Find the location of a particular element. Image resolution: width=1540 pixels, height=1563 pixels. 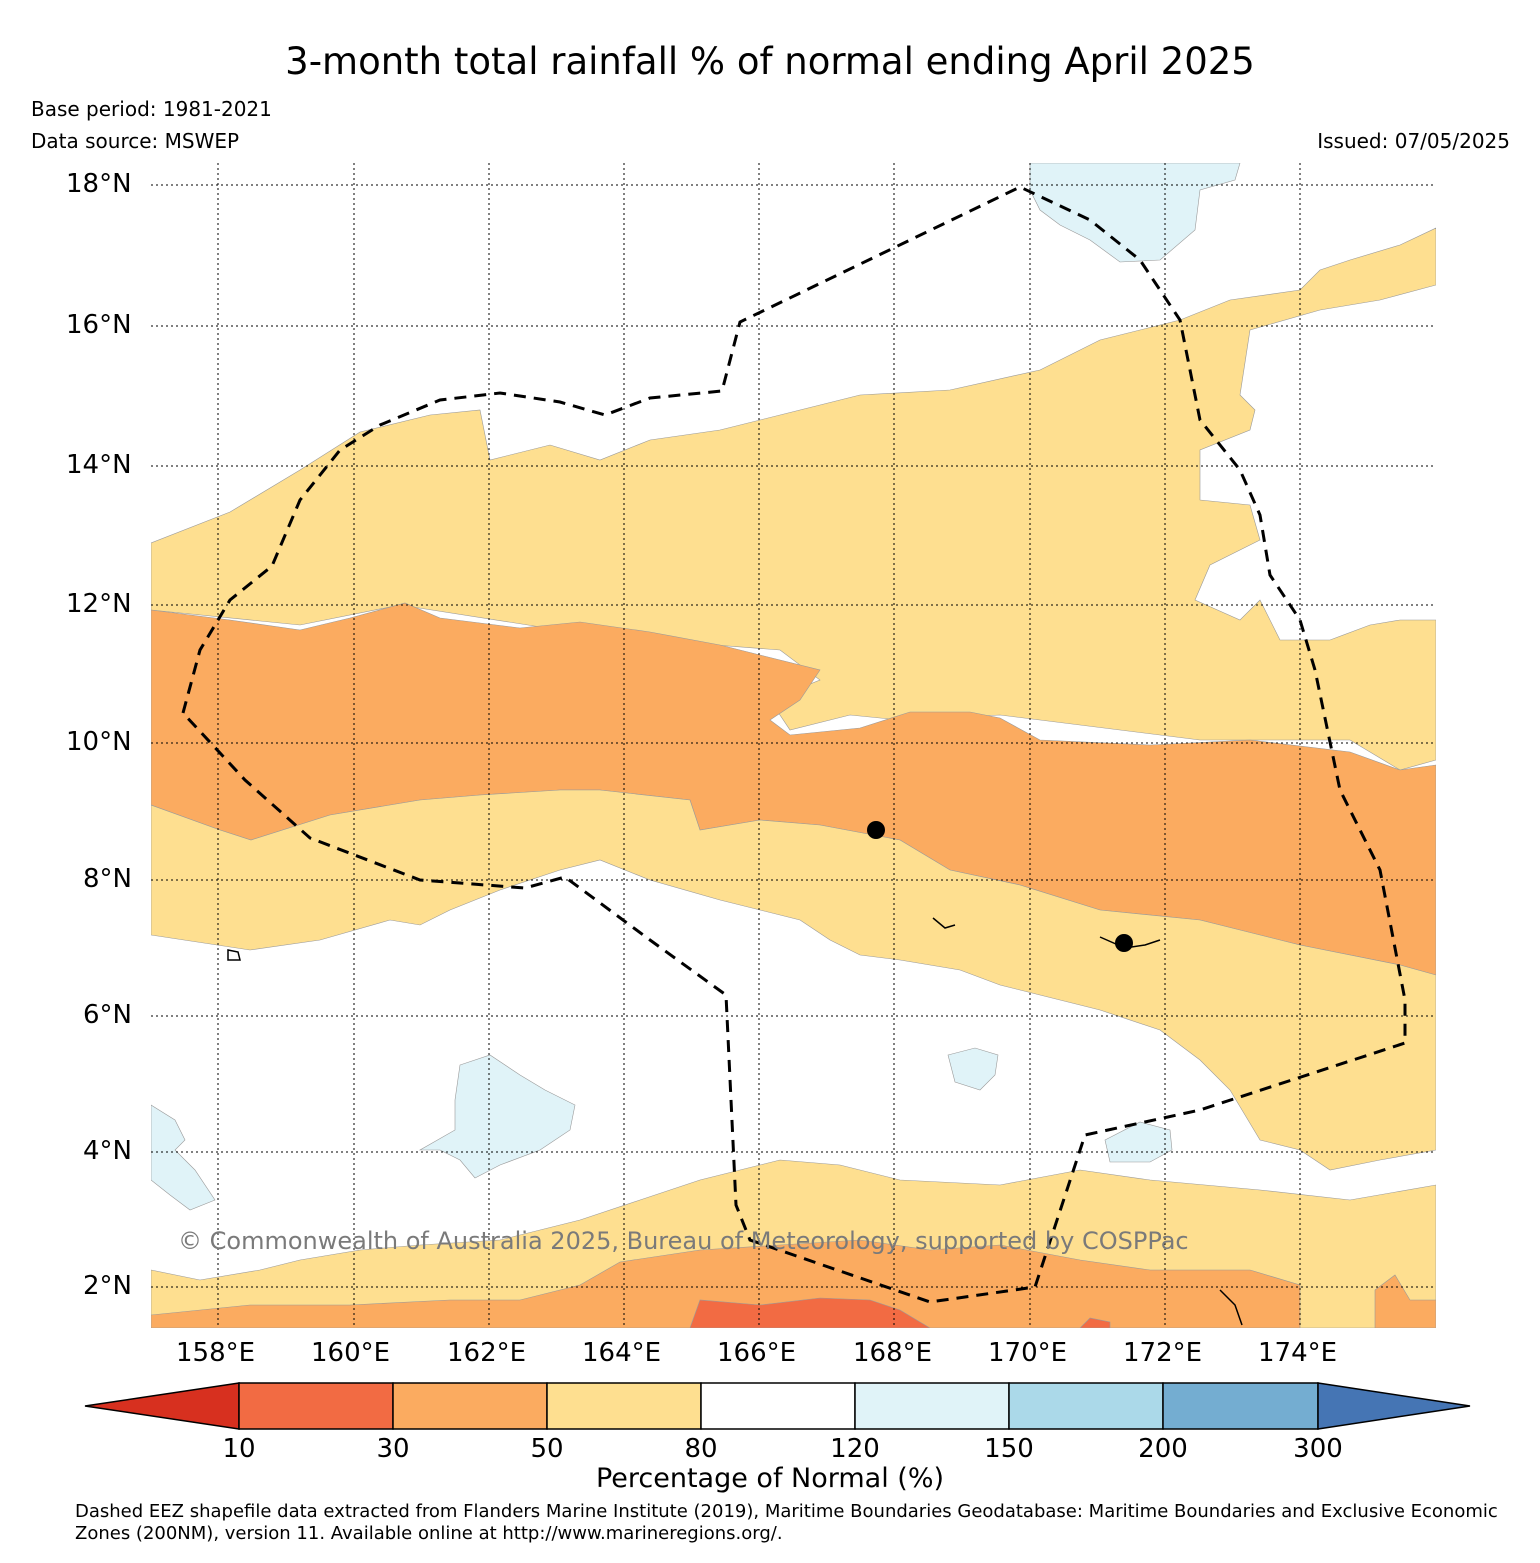

colorbar-tick-80: 80 is located at coordinates (701, 1449).